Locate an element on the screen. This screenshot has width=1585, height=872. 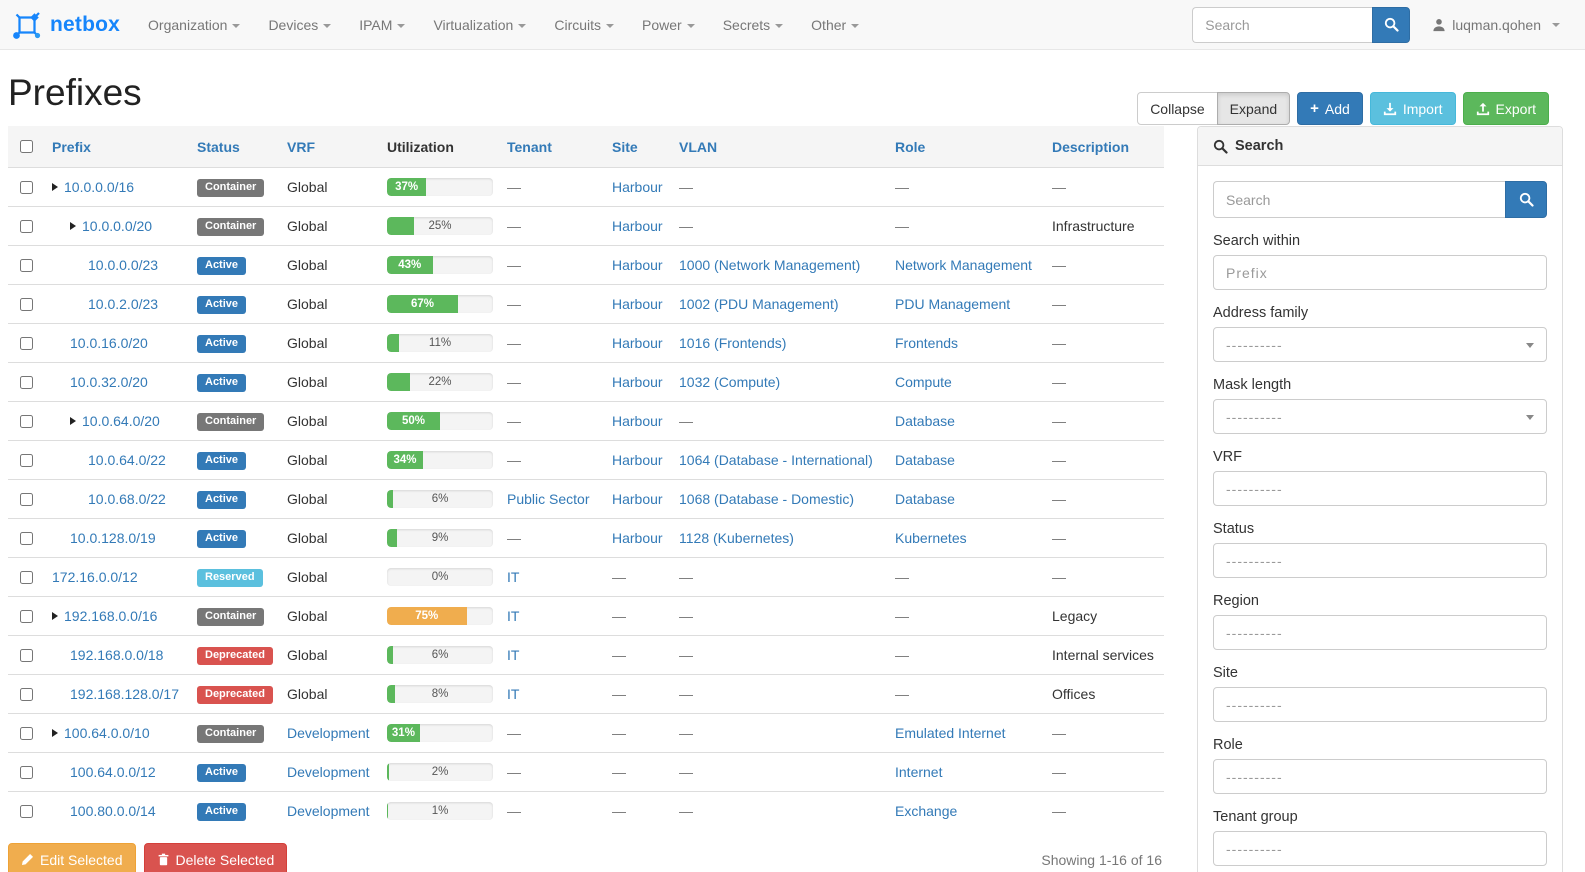
prefix-link: 100.64.0.0/10 is located at coordinates (107, 733).